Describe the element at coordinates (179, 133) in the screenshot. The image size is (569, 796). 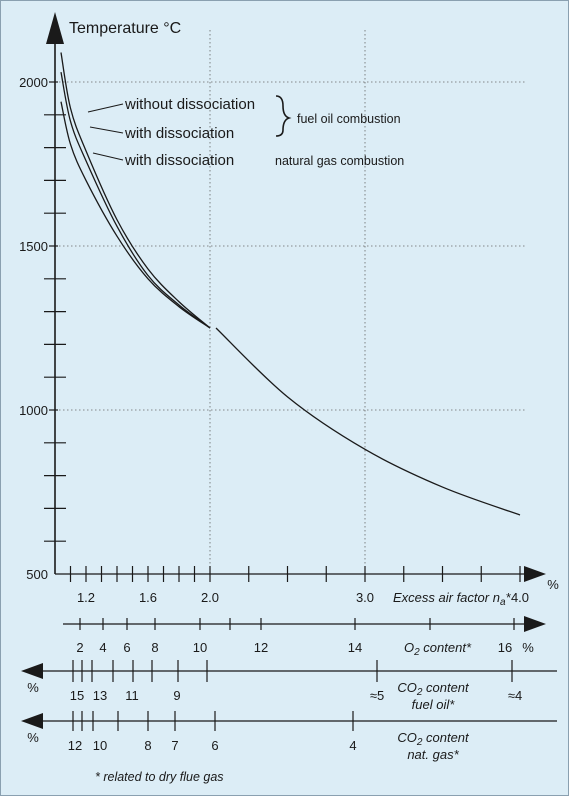
I see `legend-with-dissociation-oil: with dissociation` at that location.